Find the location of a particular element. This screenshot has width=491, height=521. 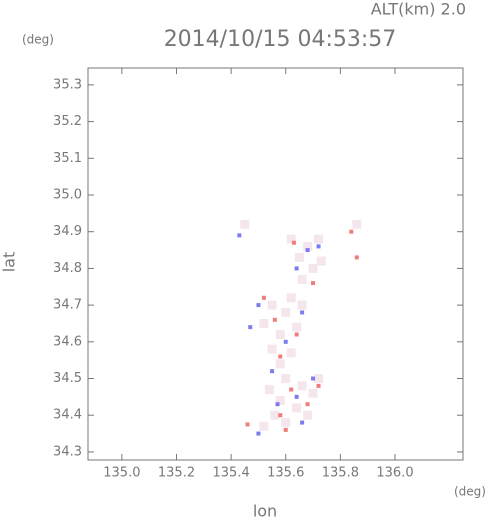

y-tick-label: 35.2 is located at coordinates (67, 121).